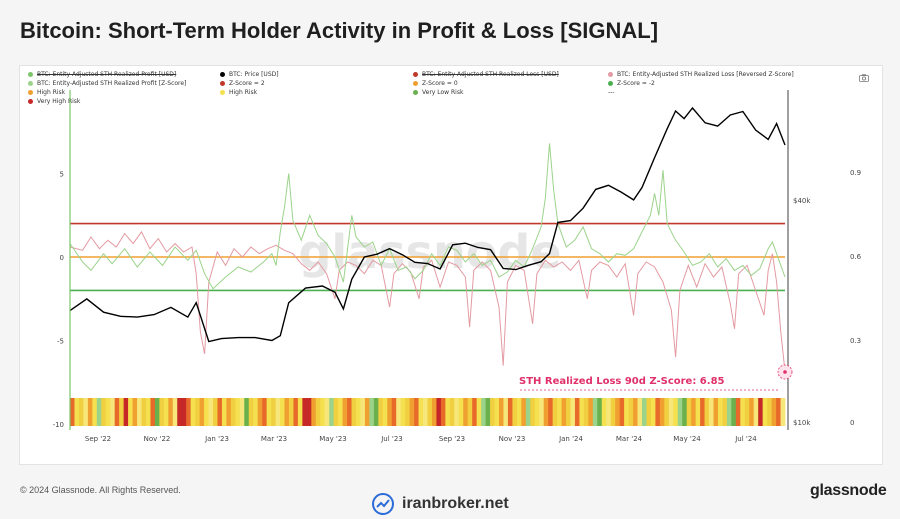 This screenshot has width=900, height=519. Describe the element at coordinates (59, 101) in the screenshot. I see `legend-label: Very High Risk` at that location.